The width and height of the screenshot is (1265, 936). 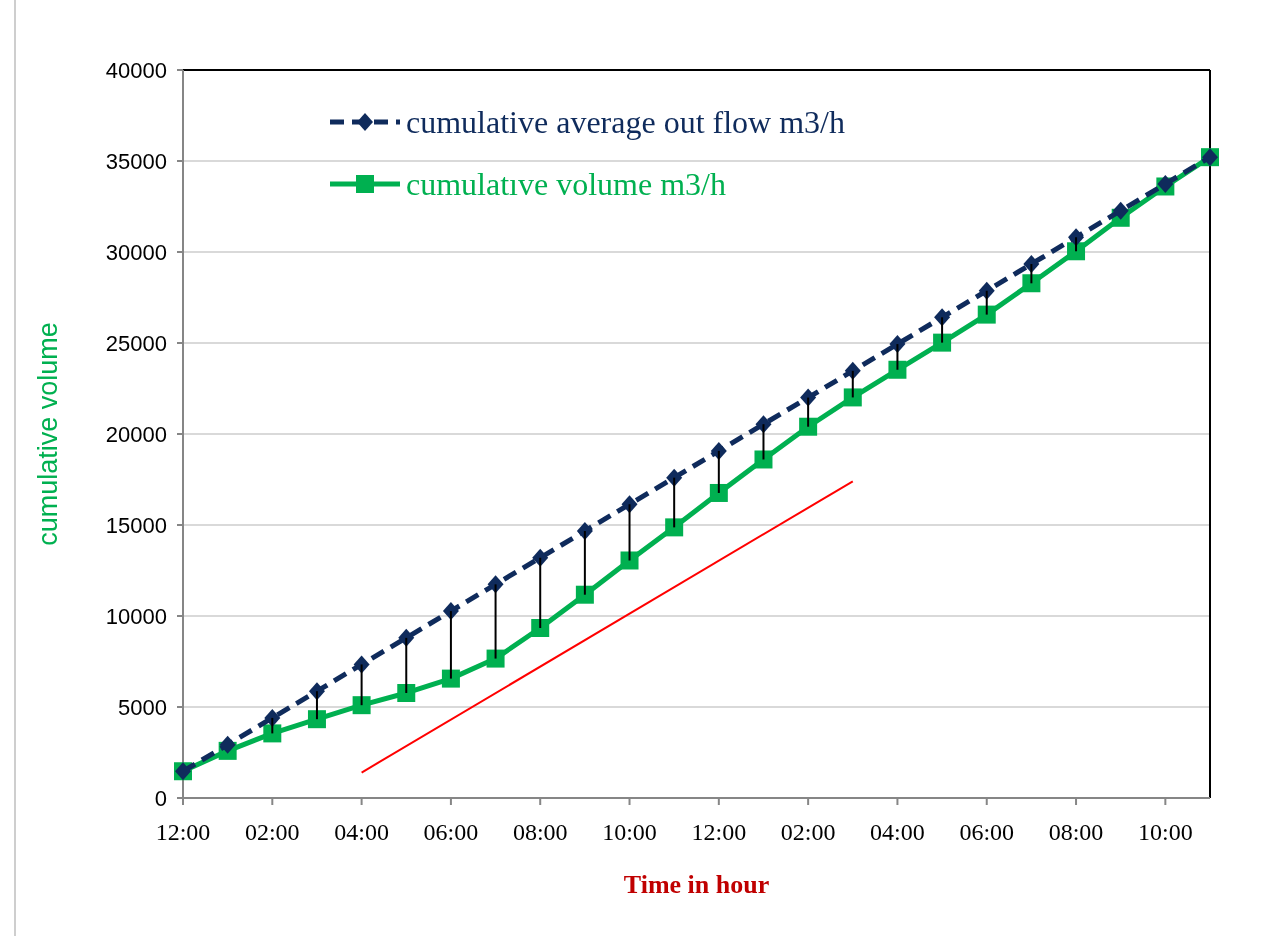 What do you see at coordinates (136, 434) in the screenshot?
I see `y-tick-label: 20000` at bounding box center [136, 434].